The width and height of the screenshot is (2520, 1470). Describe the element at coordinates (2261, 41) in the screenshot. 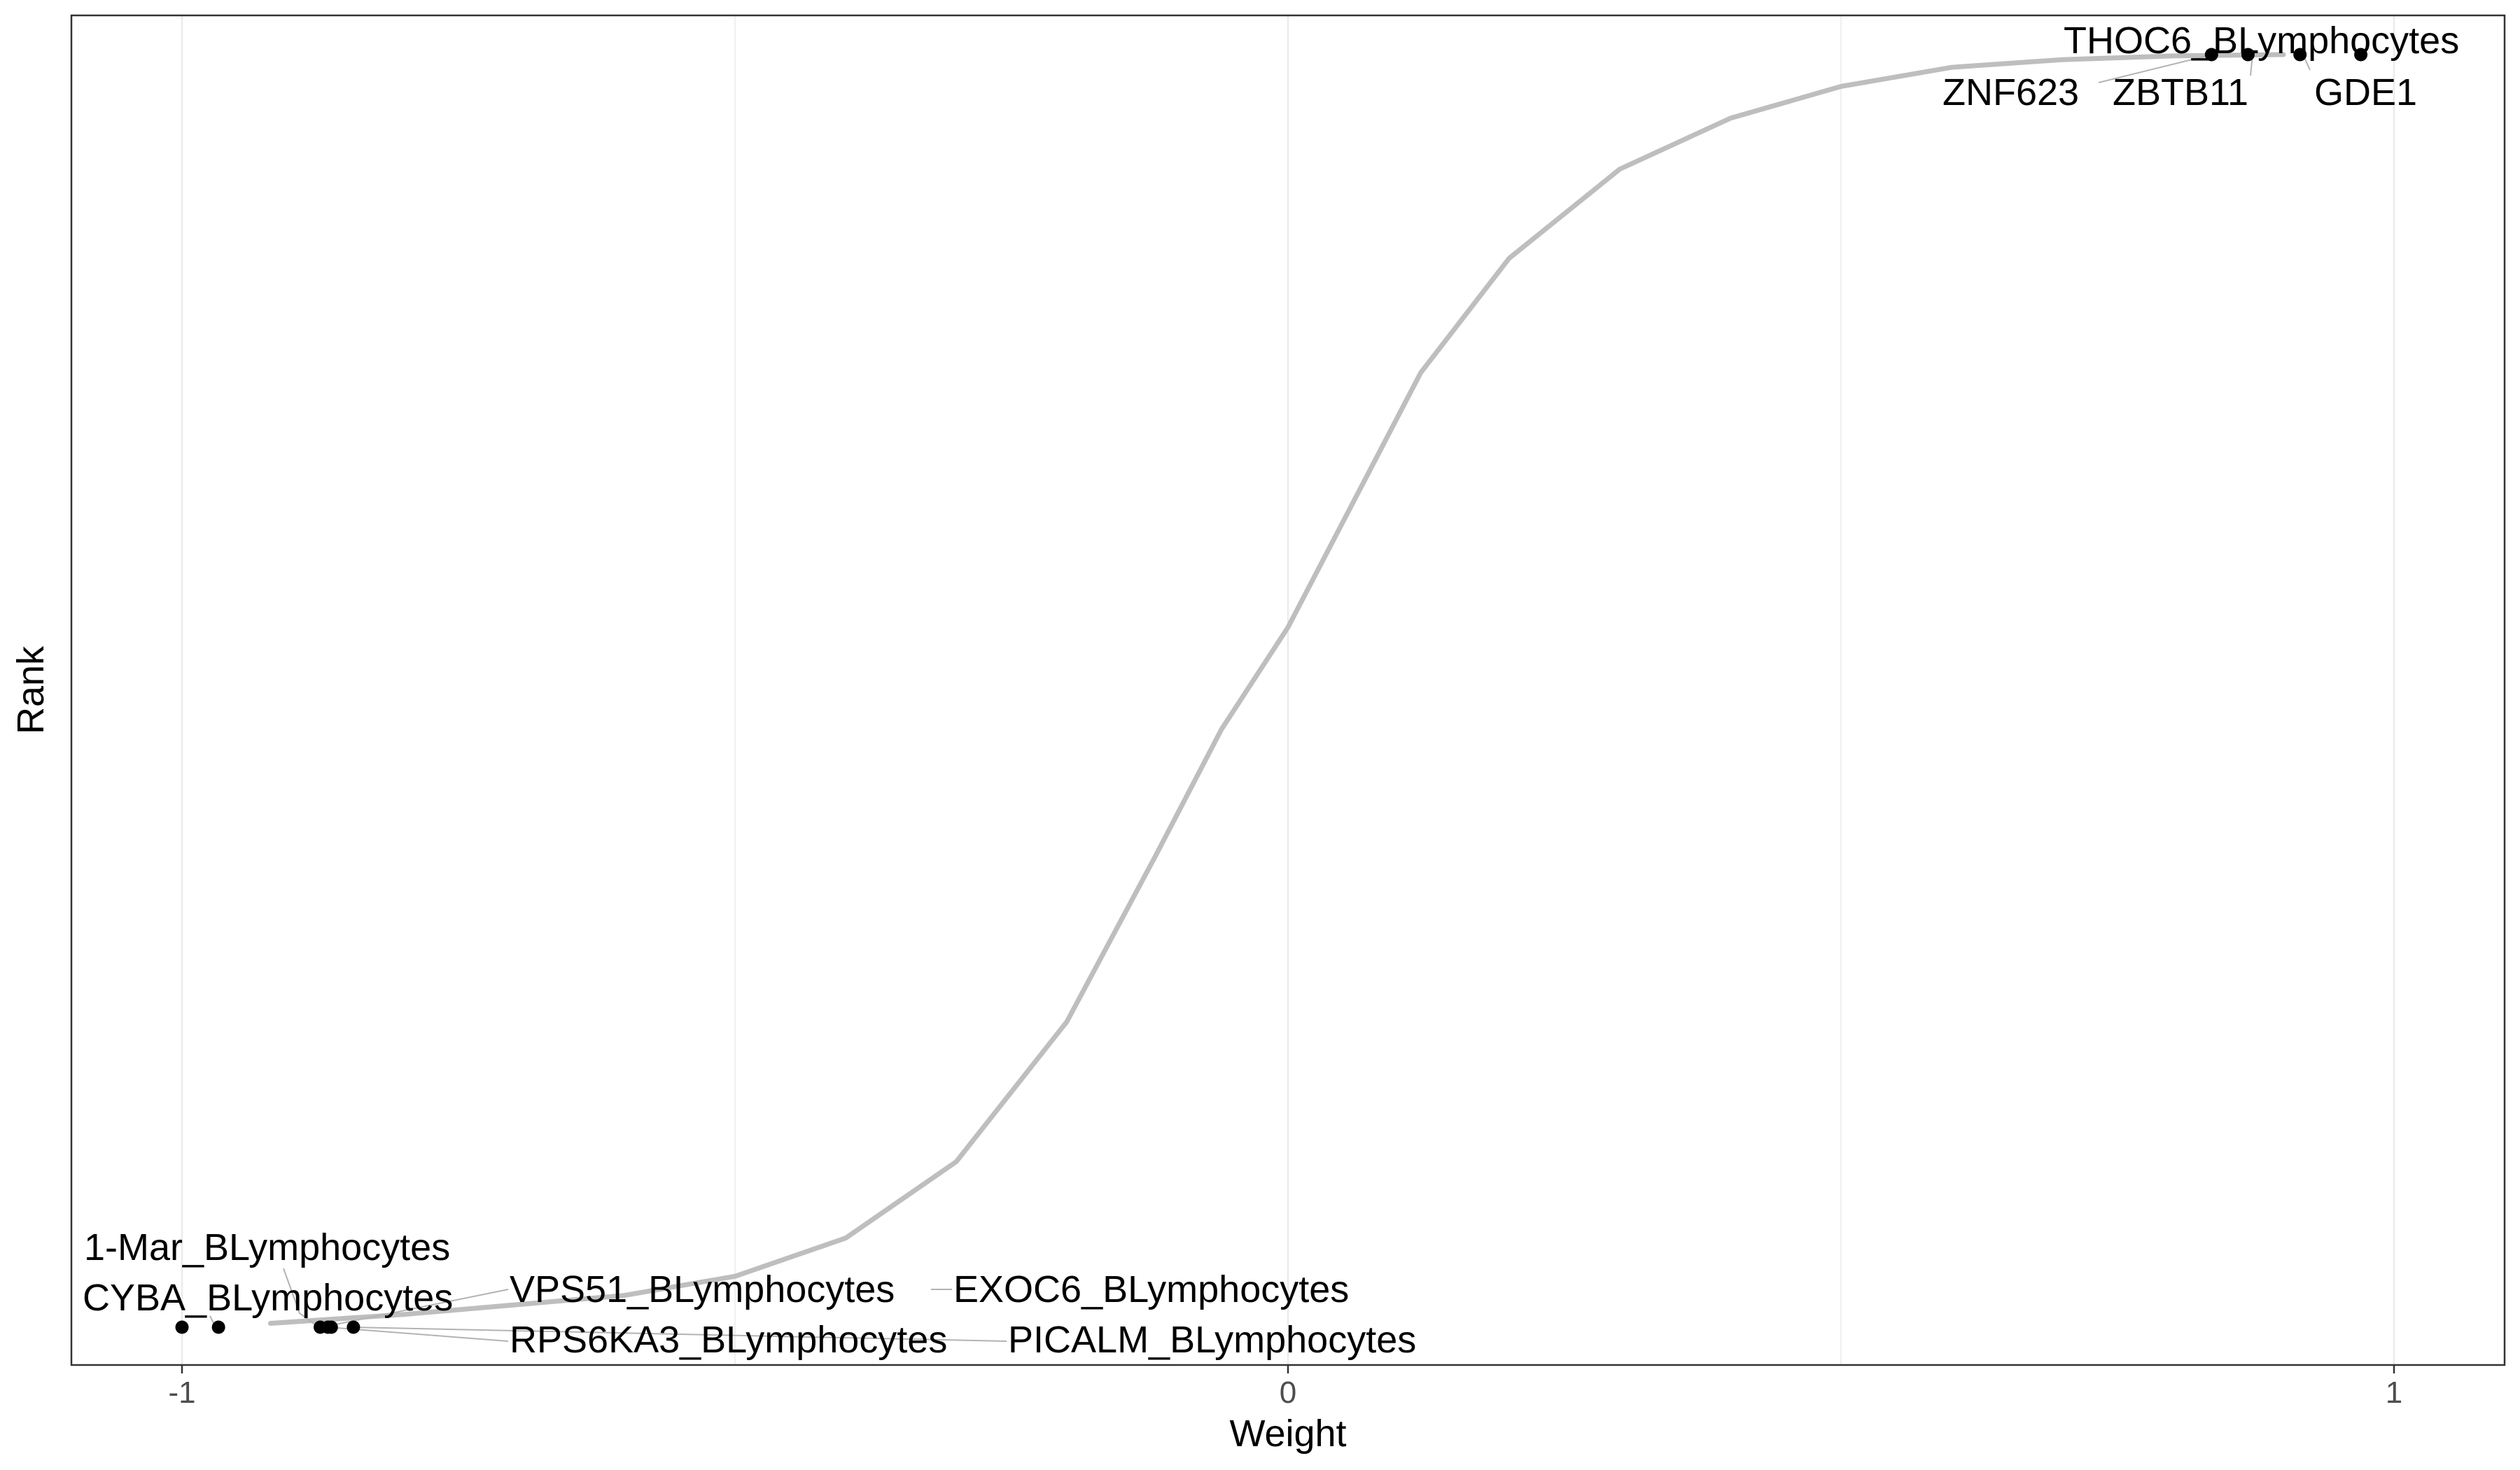

I see `point-label: THOC6_BLymphocytes` at that location.